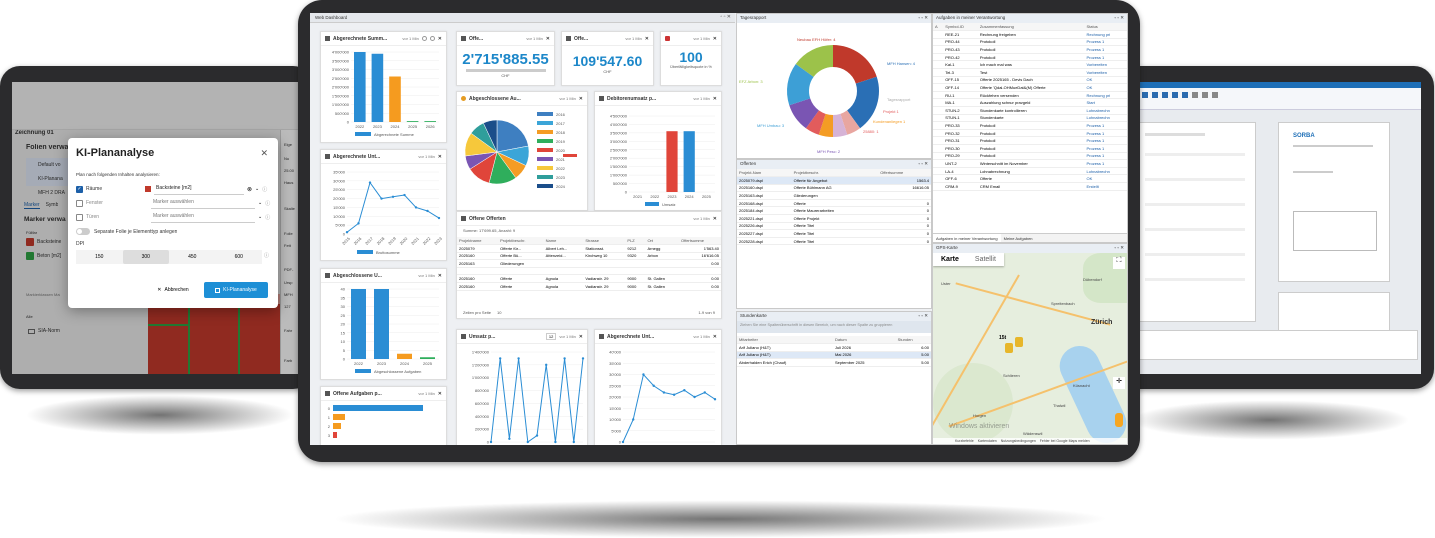 The image size is (1435, 538). Describe the element at coordinates (238, 257) in the screenshot. I see `dpi-option: 600` at that location.